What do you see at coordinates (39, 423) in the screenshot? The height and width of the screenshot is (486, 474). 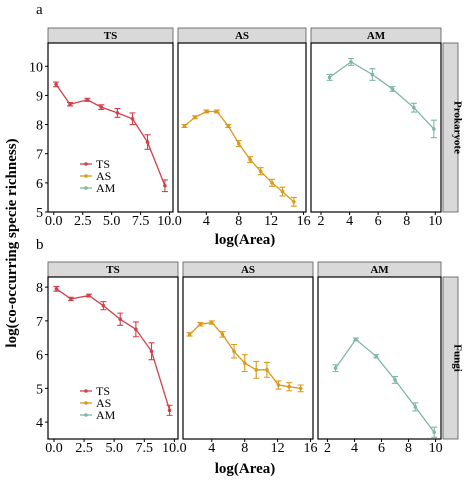 I see `y-tick-label: 4` at bounding box center [39, 423].